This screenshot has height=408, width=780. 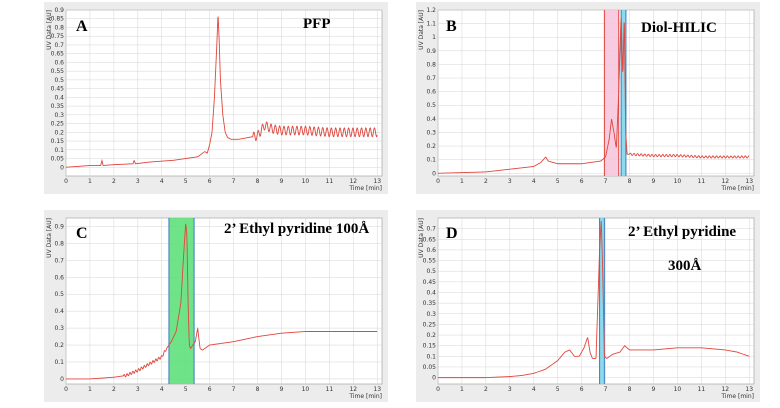 I want to click on x-tick-label: 3, so click(x=138, y=181).